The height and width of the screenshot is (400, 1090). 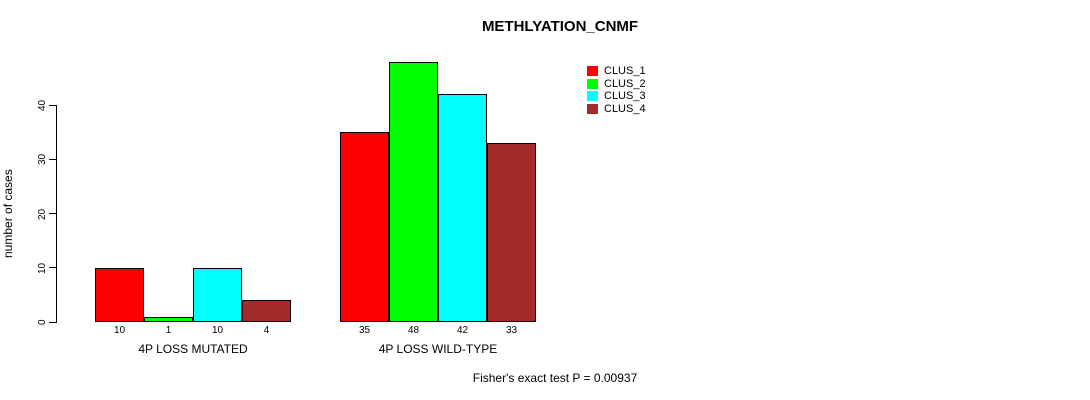 What do you see at coordinates (438, 349) in the screenshot?
I see `x-category-label: 4P LOSS WILD-TYPE` at bounding box center [438, 349].